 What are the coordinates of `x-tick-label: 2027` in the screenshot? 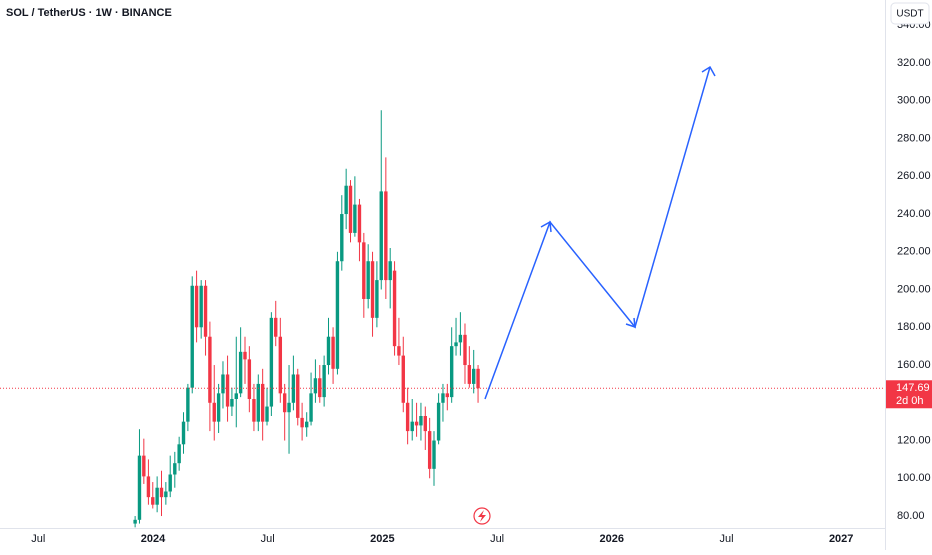 It's located at (841, 539).